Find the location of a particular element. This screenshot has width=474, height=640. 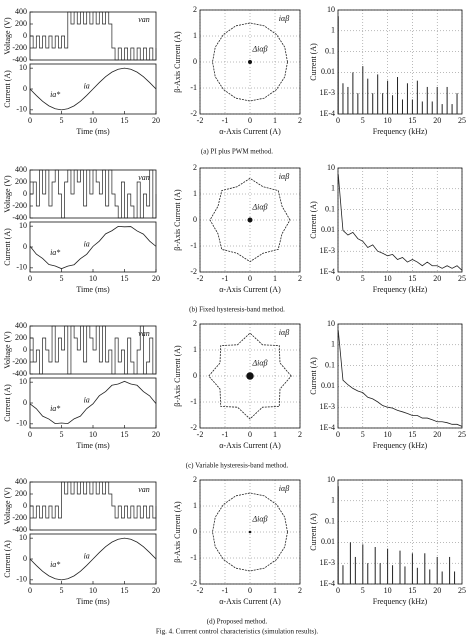

annotation: ia is located at coordinates (87, 85).